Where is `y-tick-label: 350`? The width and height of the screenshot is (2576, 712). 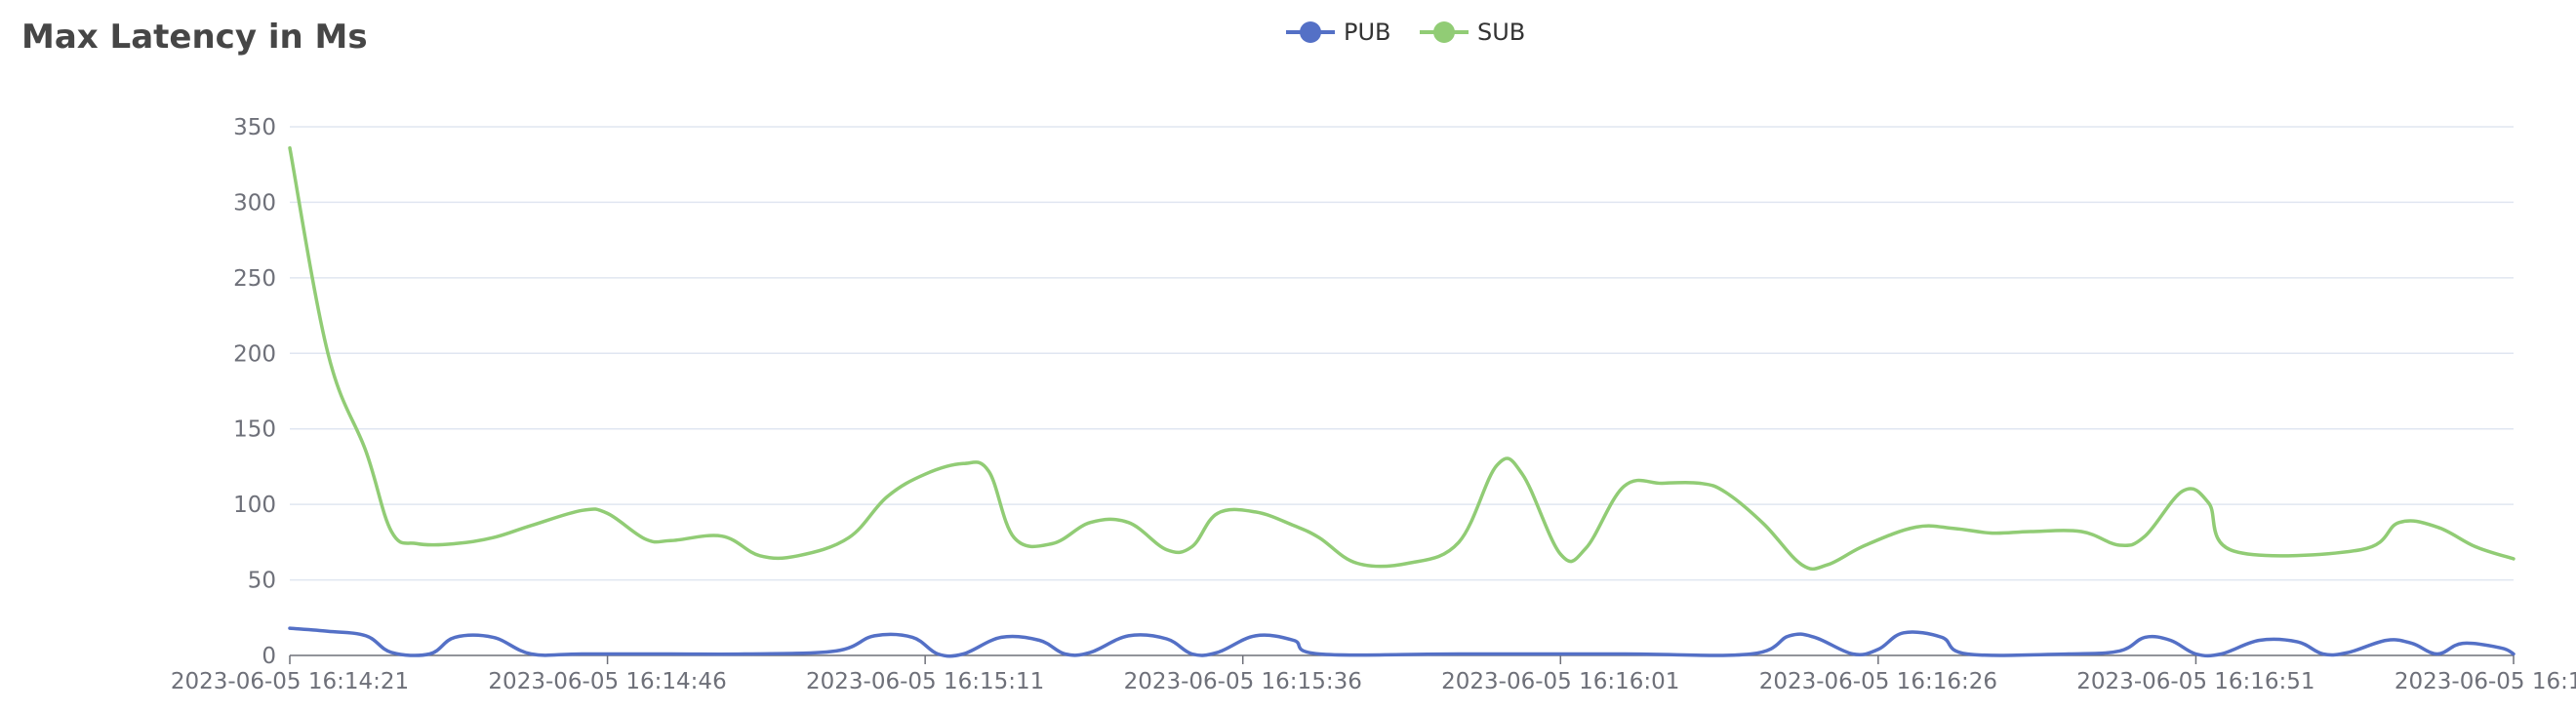
y-tick-label: 350 is located at coordinates (255, 127).